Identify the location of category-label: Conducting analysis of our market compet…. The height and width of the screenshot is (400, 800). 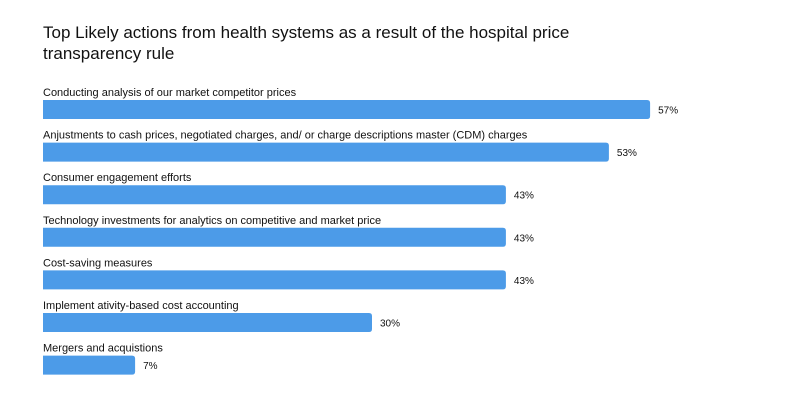
(170, 93).